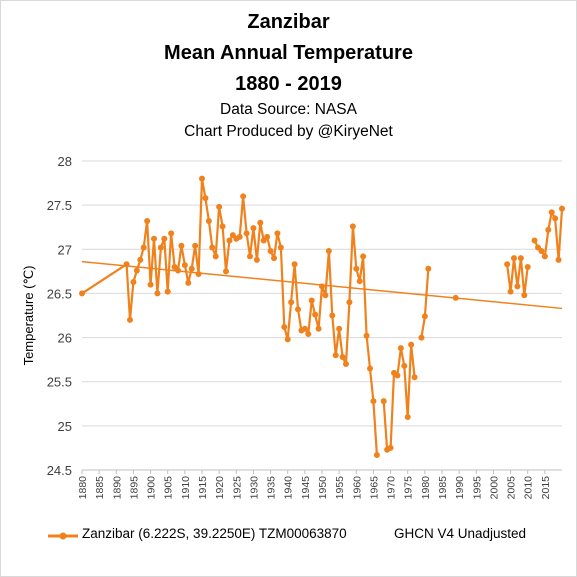 This screenshot has width=577, height=577. Describe the element at coordinates (59, 205) in the screenshot. I see `y-tick-label: 27.5` at that location.